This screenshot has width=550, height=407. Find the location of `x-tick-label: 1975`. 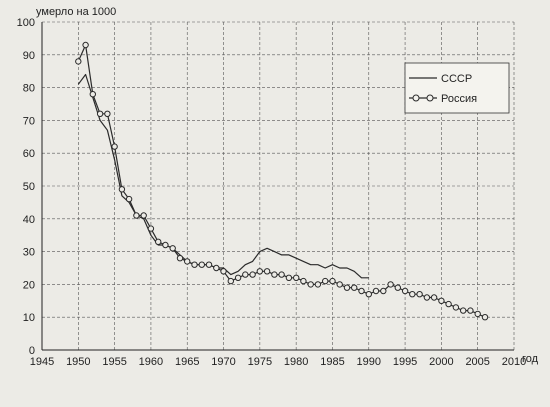

x-tick-label: 1975 is located at coordinates (260, 362).